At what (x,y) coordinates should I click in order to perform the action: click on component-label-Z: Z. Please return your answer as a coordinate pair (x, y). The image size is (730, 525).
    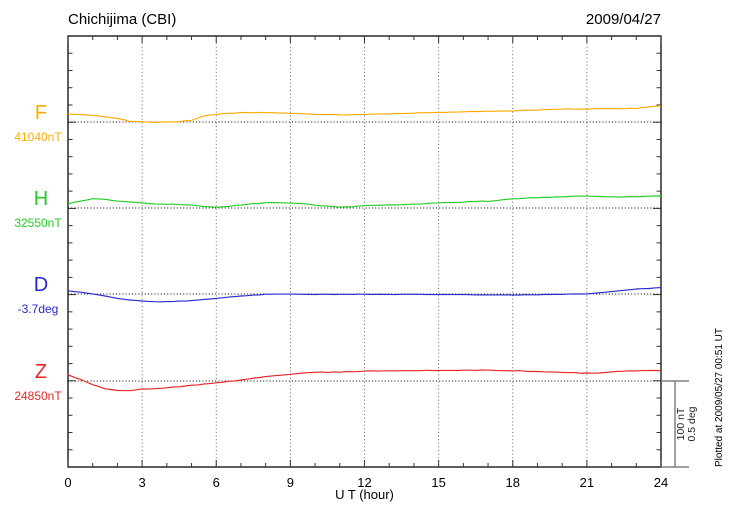
    Looking at the image, I should click on (41, 372).